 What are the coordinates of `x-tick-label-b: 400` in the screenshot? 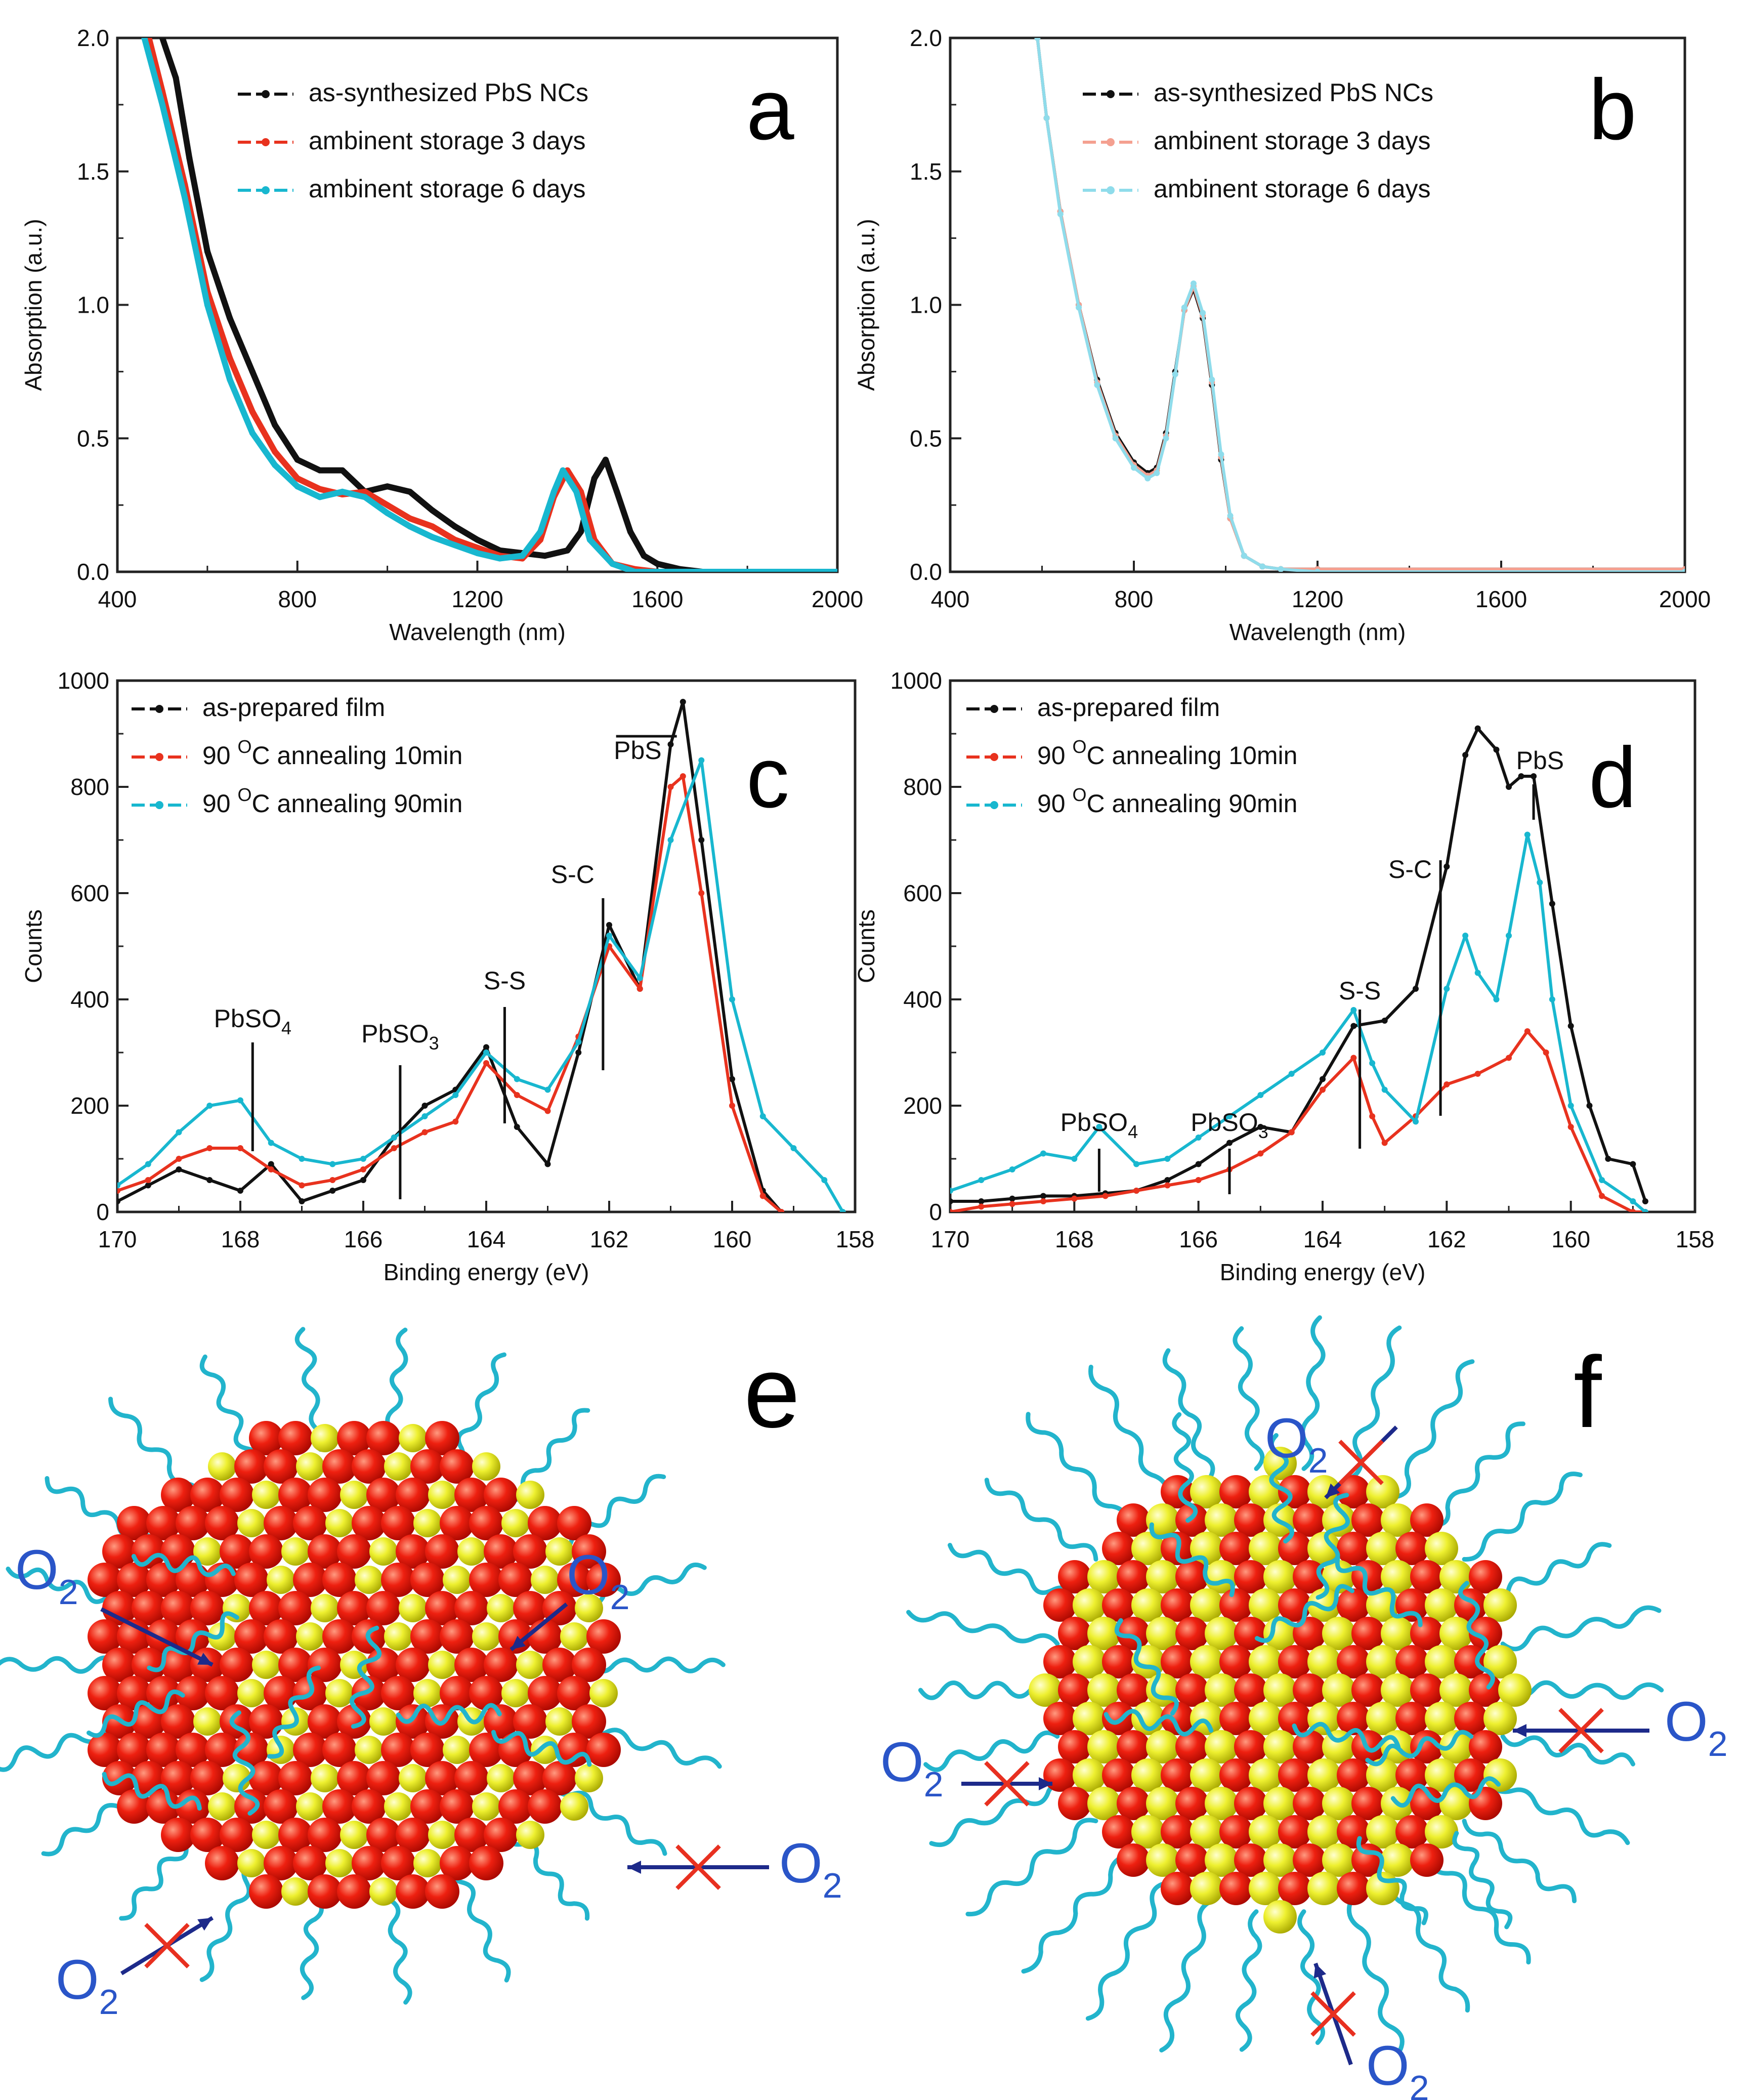 It's located at (951, 599).